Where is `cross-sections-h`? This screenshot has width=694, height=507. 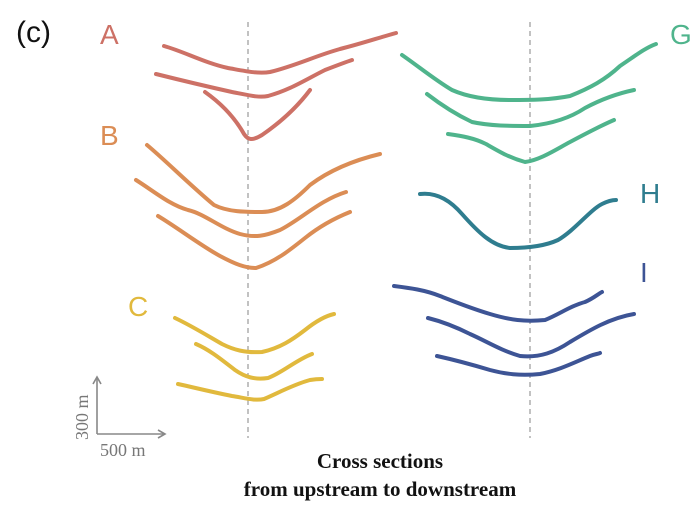 cross-sections-h is located at coordinates (518, 220).